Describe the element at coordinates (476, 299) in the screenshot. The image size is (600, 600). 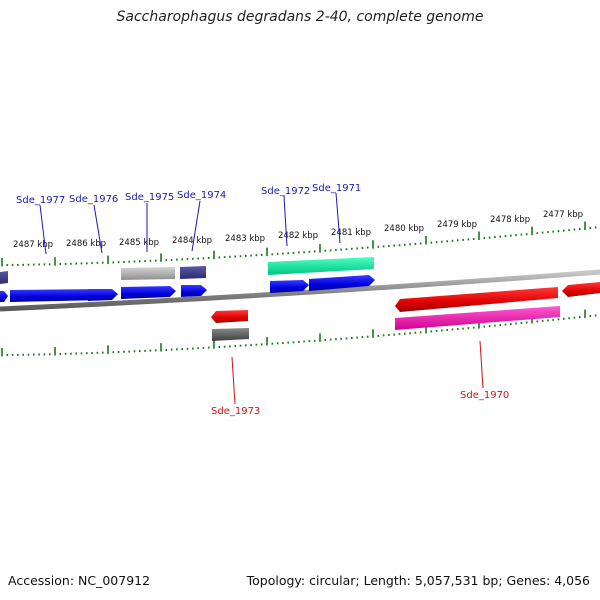
I see `gene-red-sde1970` at that location.